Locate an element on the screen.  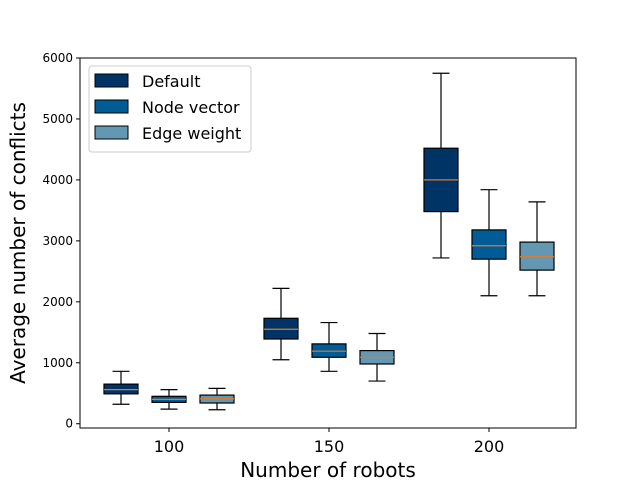
legend-swatch-node-vector is located at coordinates (111, 106).